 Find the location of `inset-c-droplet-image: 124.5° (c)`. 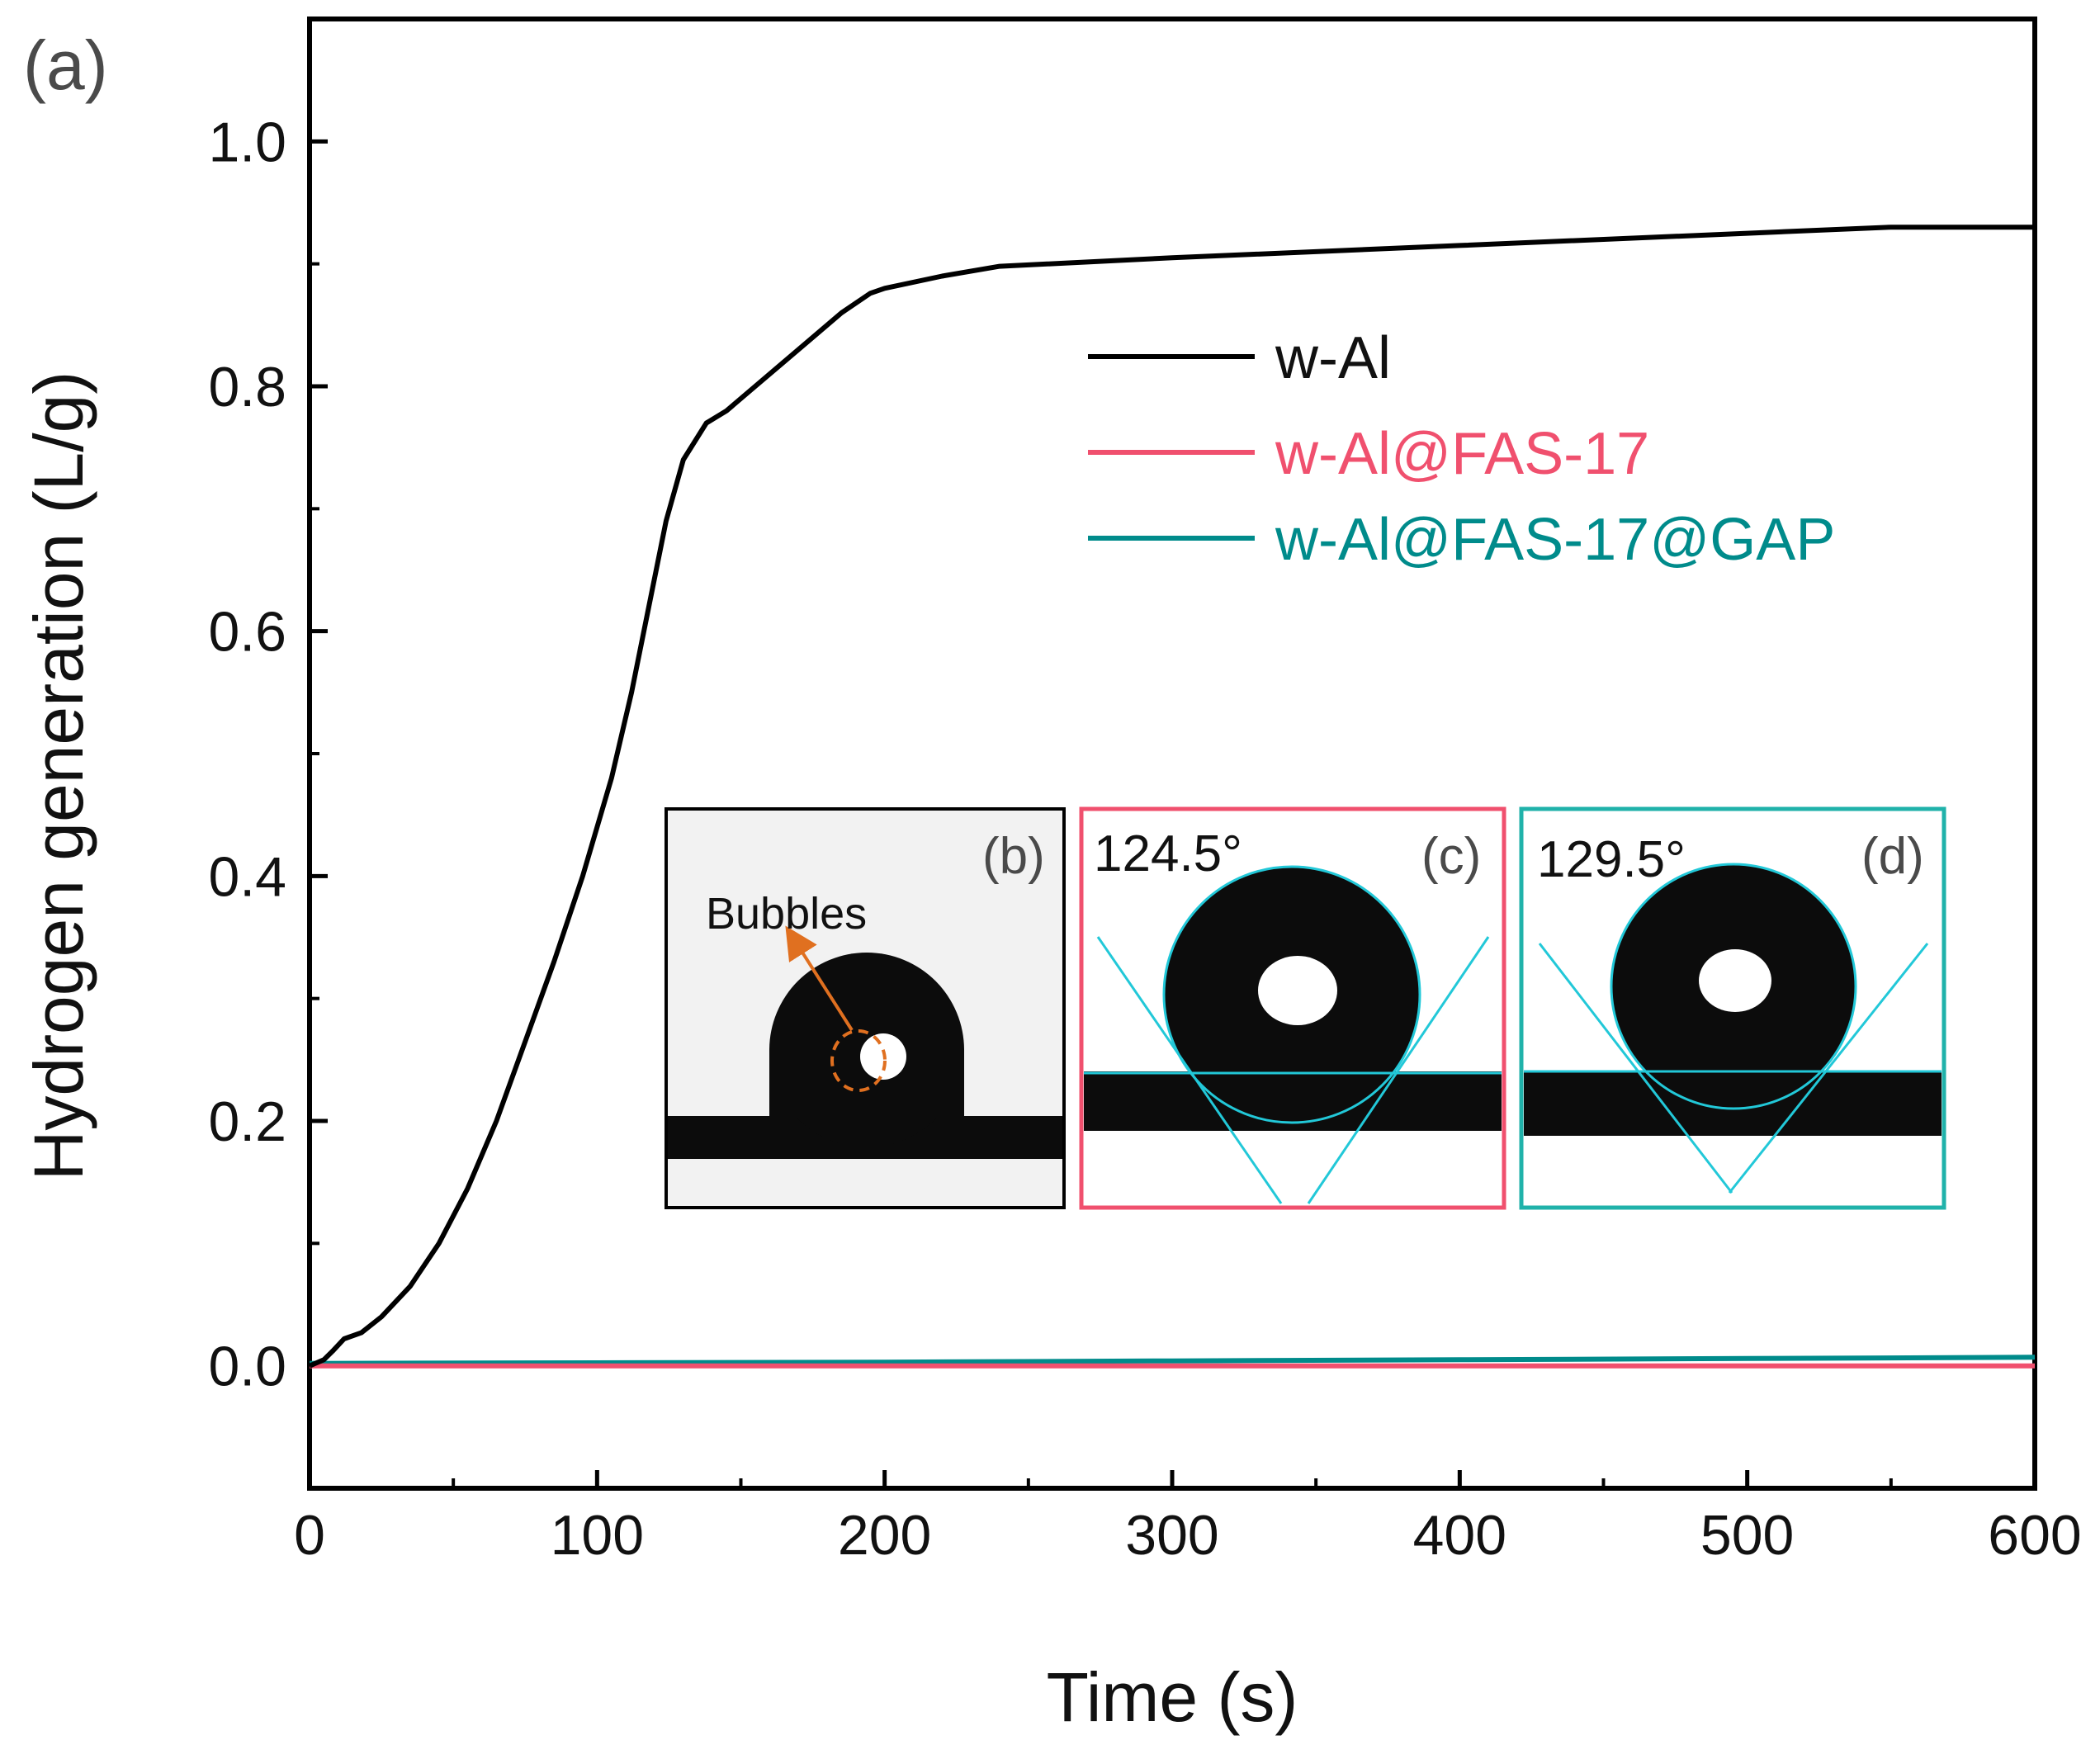

inset-c-droplet-image: 124.5° (c) is located at coordinates (1292, 1008).